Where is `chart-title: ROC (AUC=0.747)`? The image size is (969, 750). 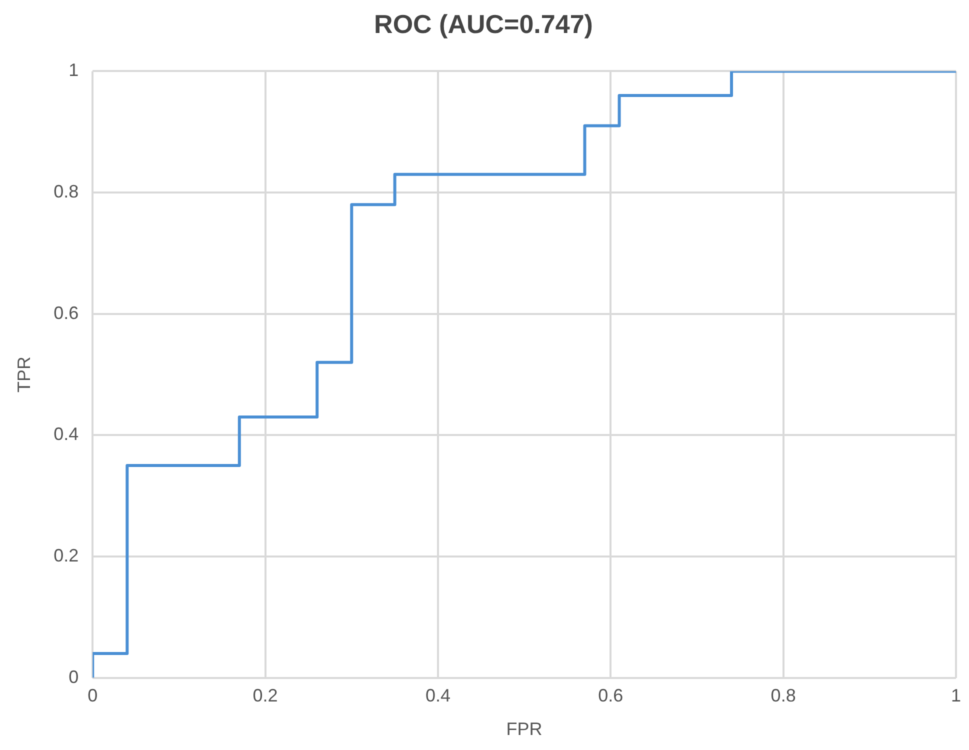 chart-title: ROC (AUC=0.747) is located at coordinates (483, 23).